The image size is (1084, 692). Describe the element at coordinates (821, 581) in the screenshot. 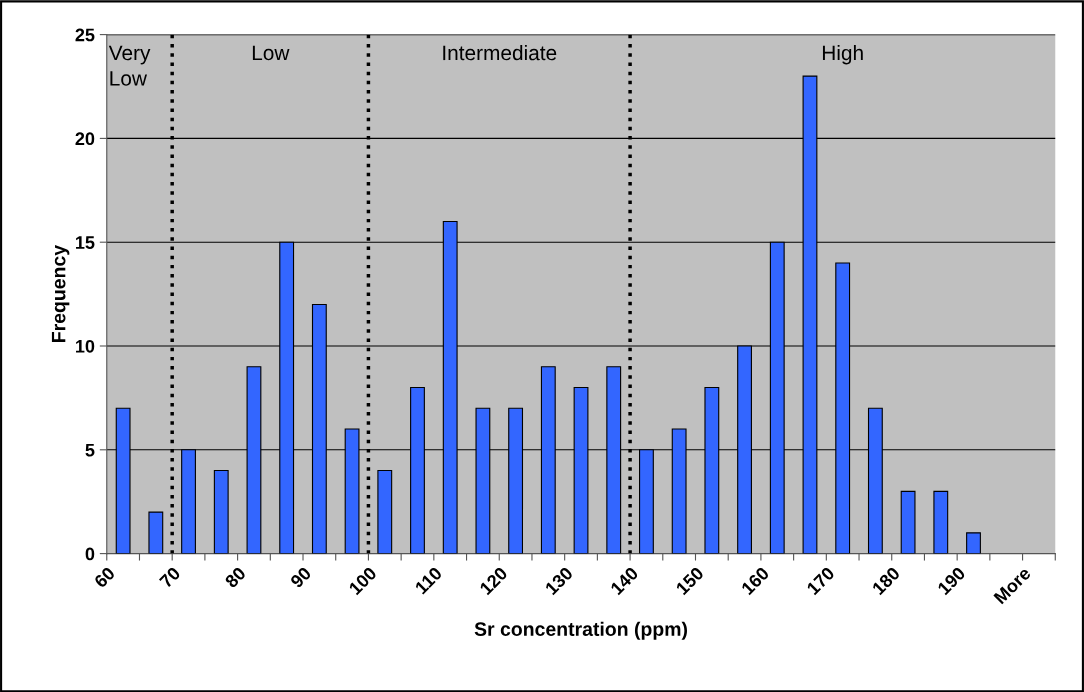

I see `x-tick-label: 170` at that location.